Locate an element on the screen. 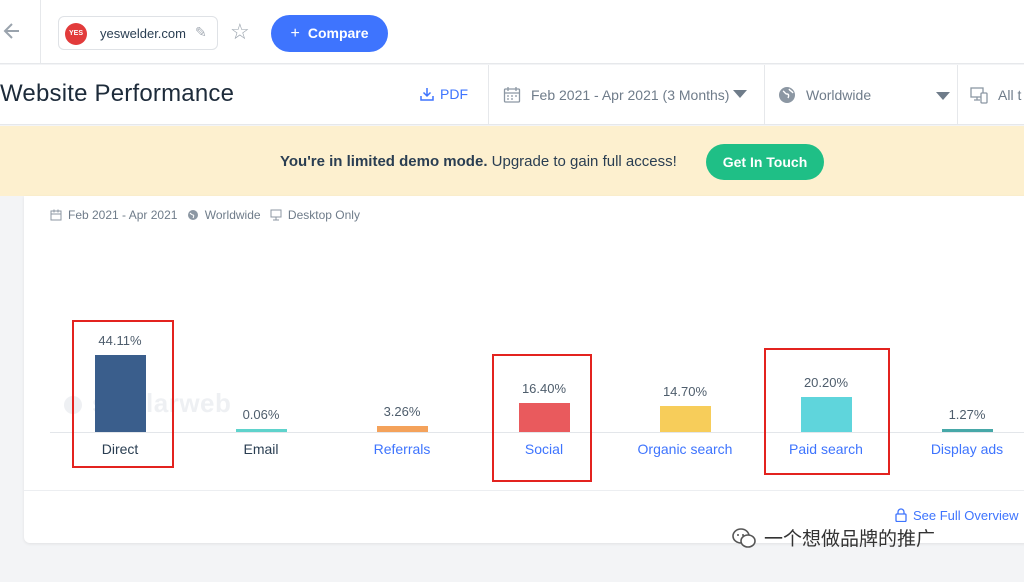 This screenshot has width=1024, height=582. compare-button: + Compare is located at coordinates (329, 33).